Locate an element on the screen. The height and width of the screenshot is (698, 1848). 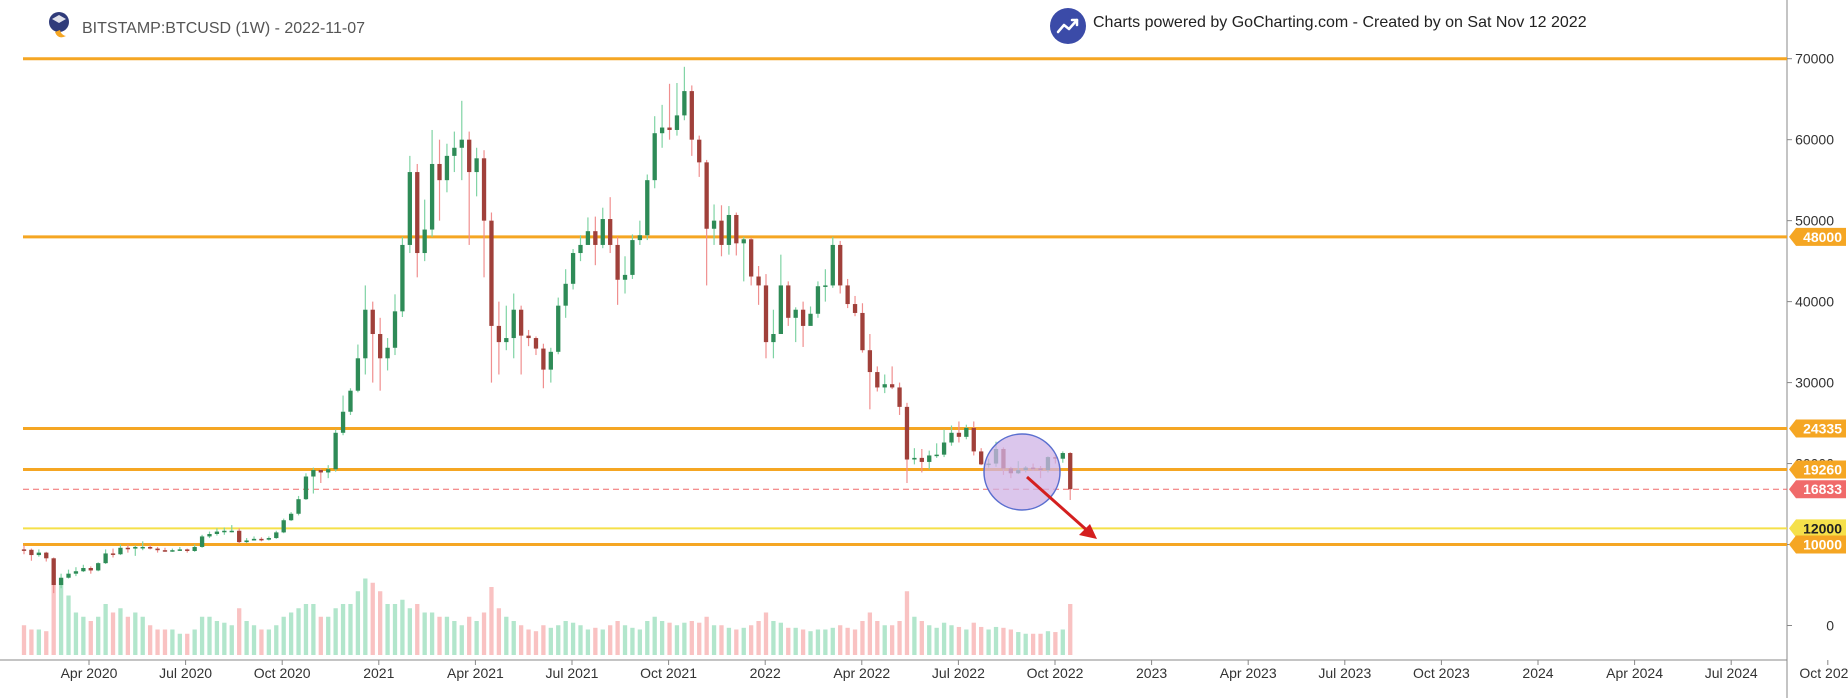
highlight-circle is located at coordinates (1022, 472).